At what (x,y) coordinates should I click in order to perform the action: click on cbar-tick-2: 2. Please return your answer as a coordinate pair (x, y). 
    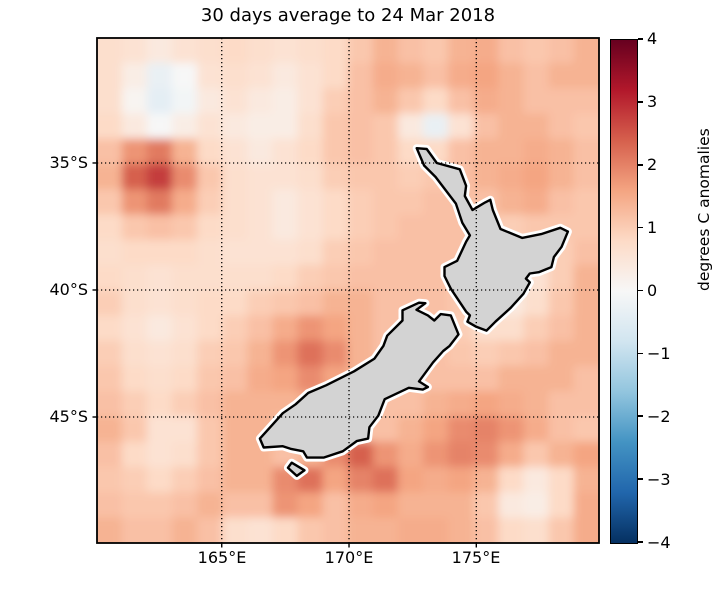
    Looking at the image, I should click on (652, 164).